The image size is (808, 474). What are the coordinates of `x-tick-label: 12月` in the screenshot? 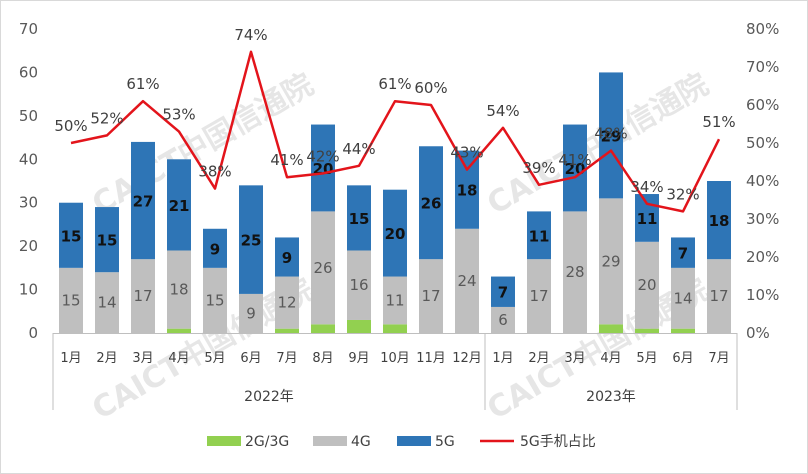 It's located at (467, 358).